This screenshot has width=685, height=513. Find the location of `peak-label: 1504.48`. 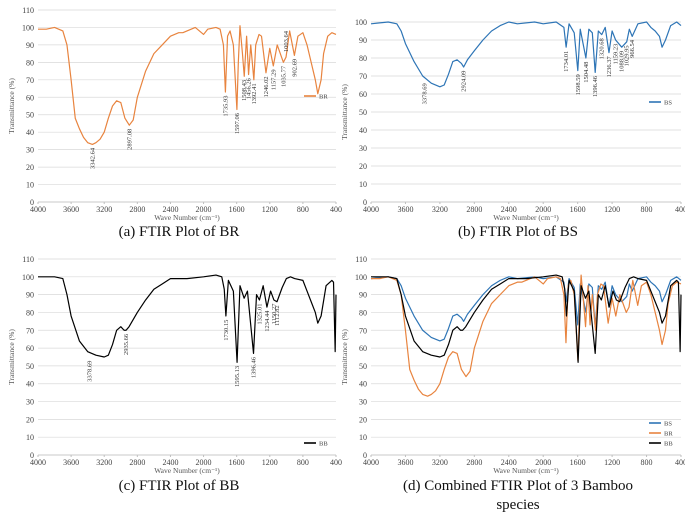

peak-label: 1504.48 is located at coordinates (586, 72).